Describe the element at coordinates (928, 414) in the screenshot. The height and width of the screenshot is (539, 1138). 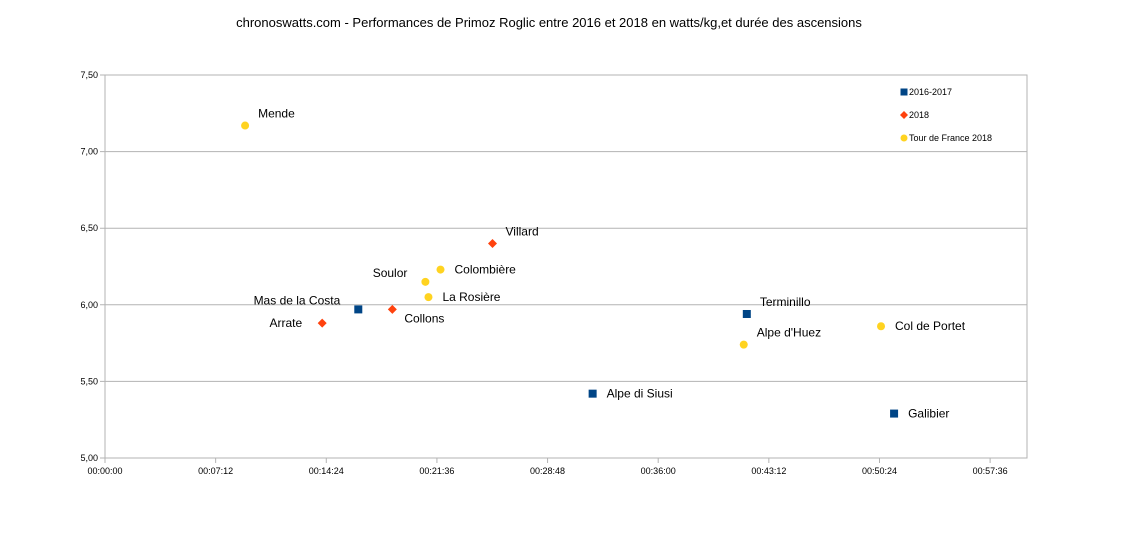
I see `data-label: Galibier` at that location.